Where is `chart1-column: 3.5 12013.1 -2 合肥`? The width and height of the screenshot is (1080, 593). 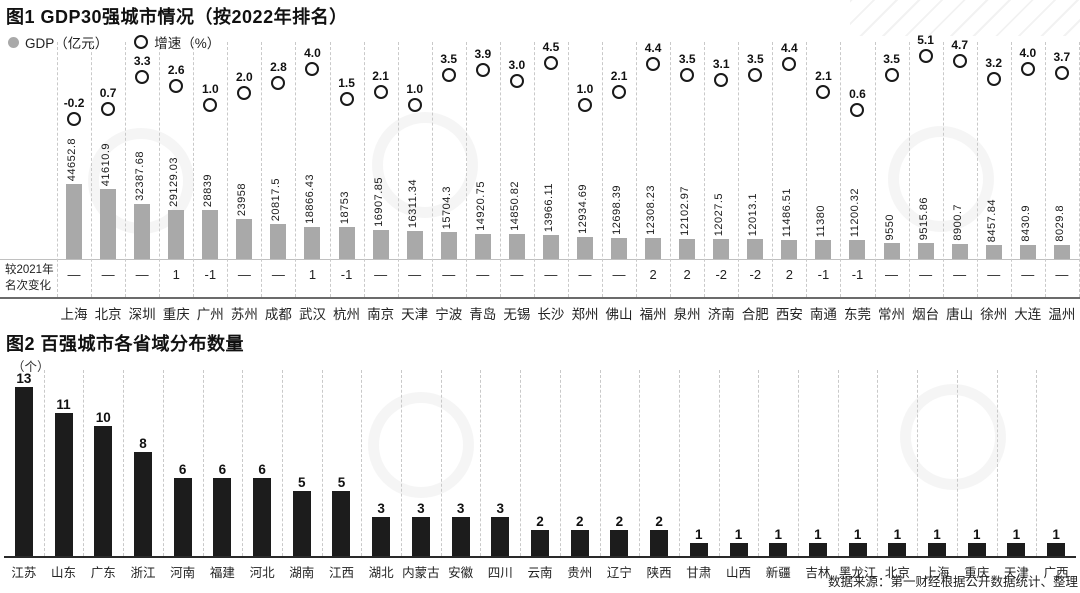 chart1-column: 3.5 12013.1 -2 合肥 is located at coordinates (755, 182).